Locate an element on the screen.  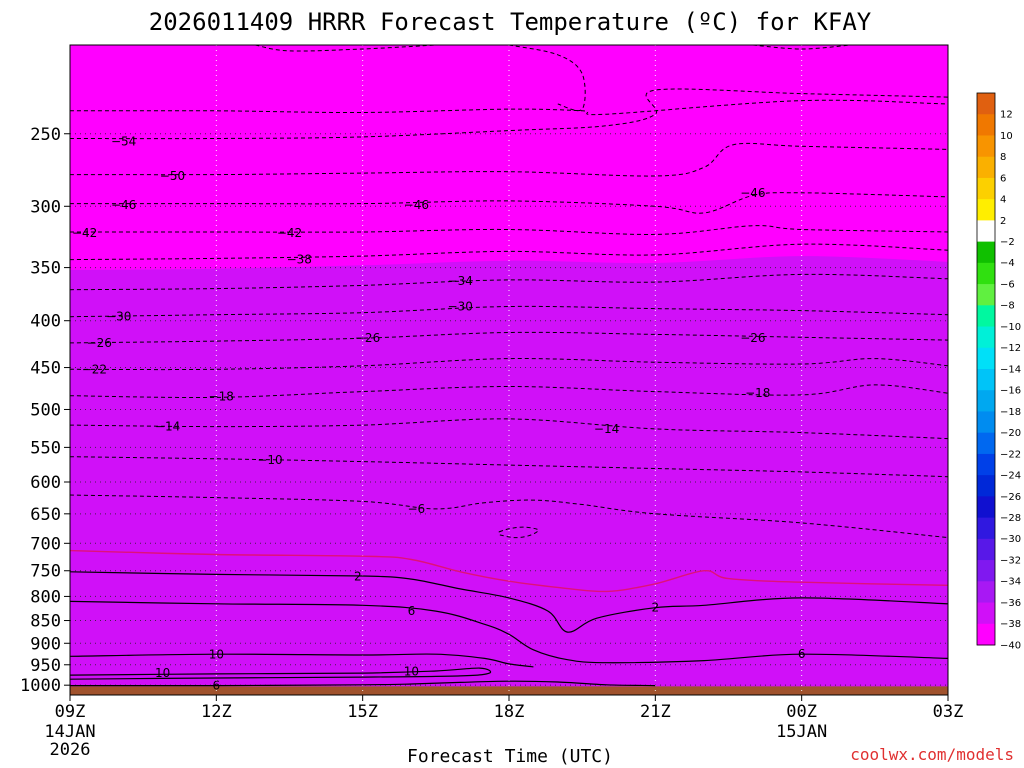
colorbar-label: 12 is located at coordinates (1006, 115).